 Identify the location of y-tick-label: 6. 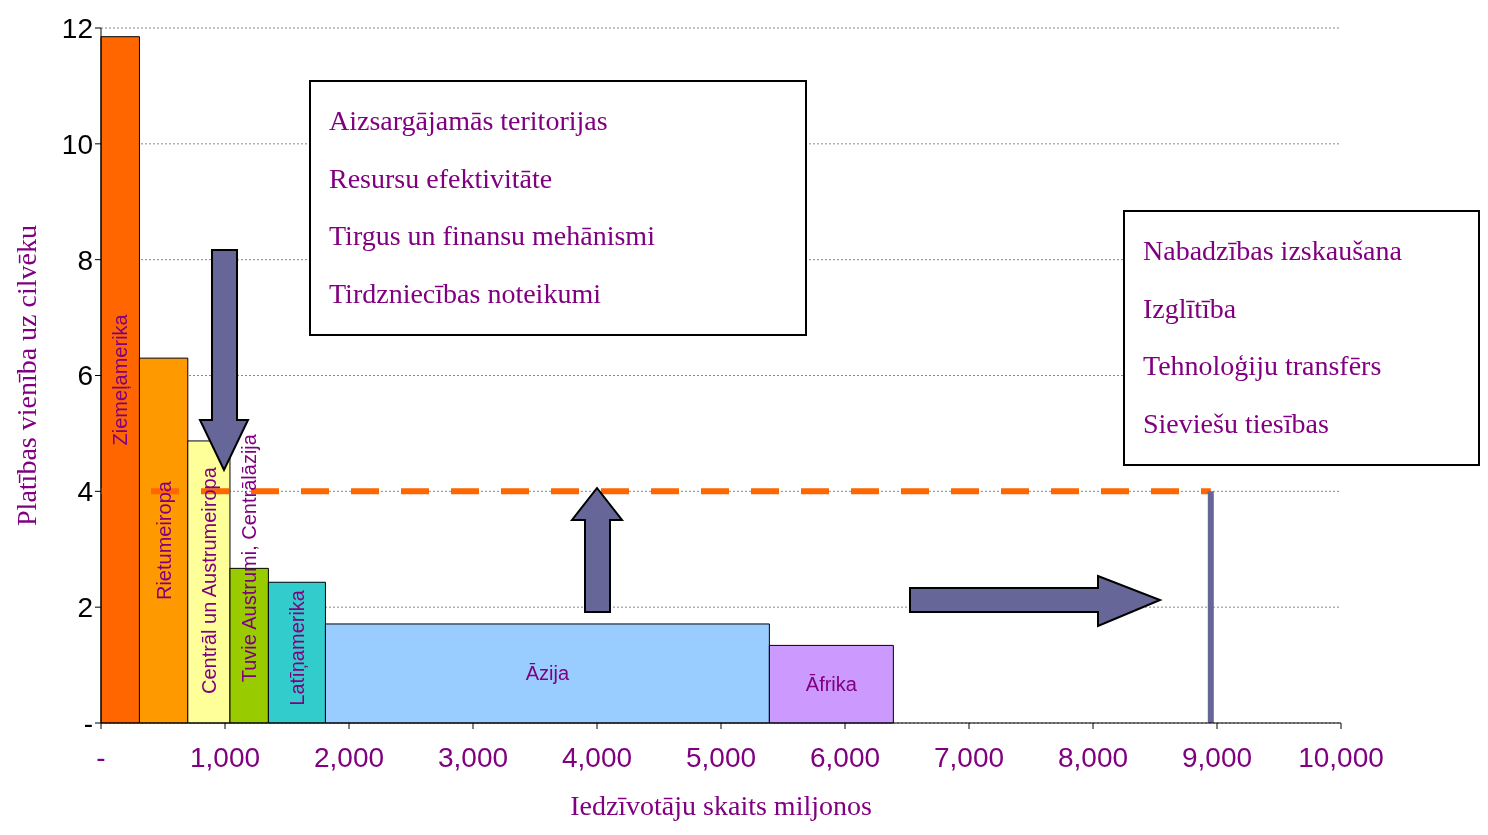
(85, 376).